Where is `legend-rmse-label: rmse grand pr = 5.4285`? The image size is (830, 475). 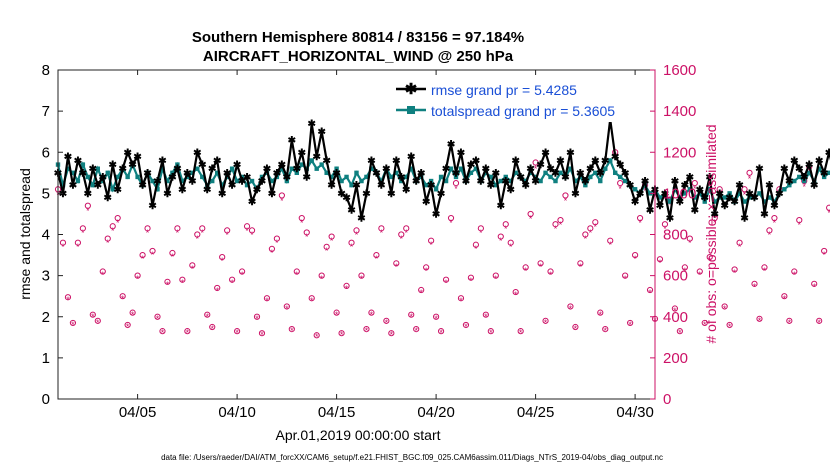
legend-rmse-label: rmse grand pr = 5.4285 is located at coordinates (504, 90).